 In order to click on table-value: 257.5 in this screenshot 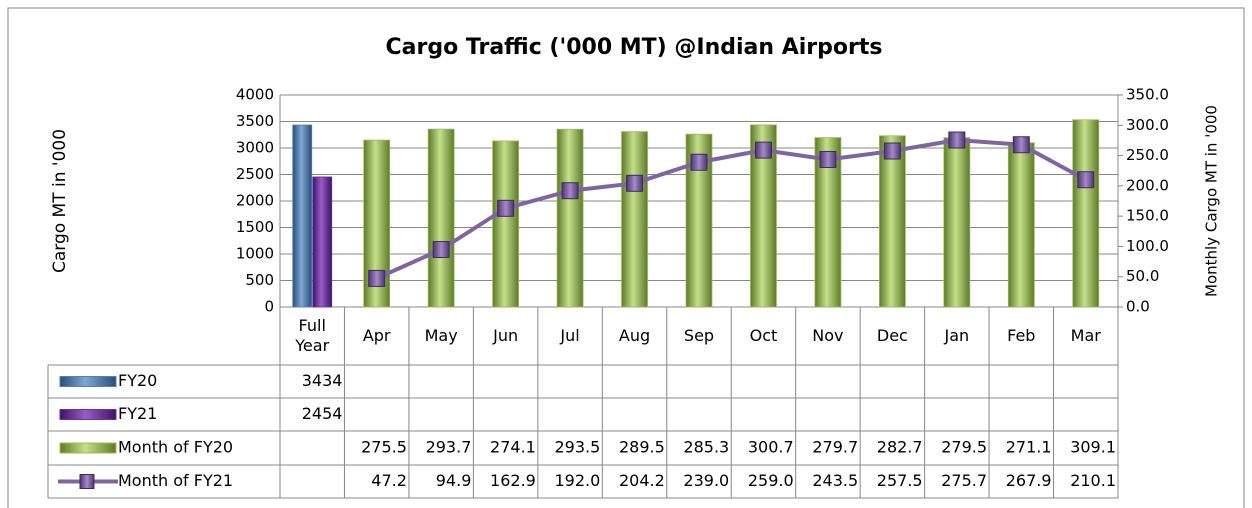, I will do `click(900, 480)`.